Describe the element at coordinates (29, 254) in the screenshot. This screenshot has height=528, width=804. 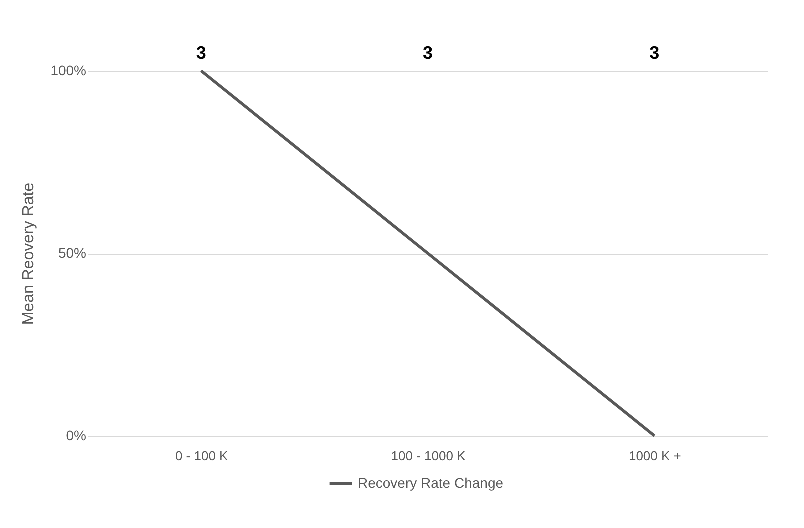
I see `y-axis-title: Mean Reovery Rate` at that location.